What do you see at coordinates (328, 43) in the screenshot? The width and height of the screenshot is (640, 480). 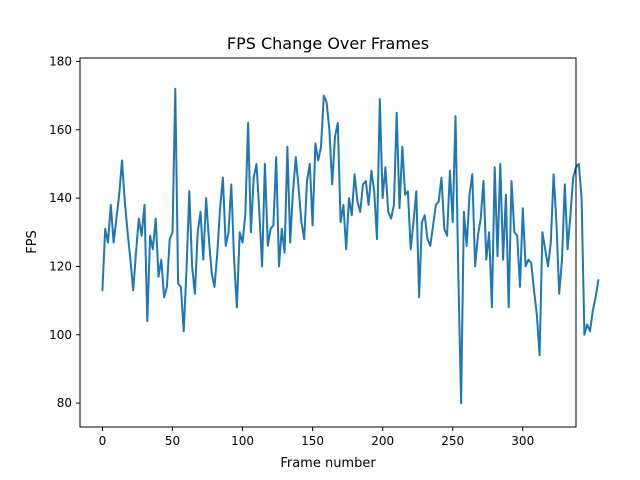 I see `chart-title: FPS Change Over Frames` at bounding box center [328, 43].